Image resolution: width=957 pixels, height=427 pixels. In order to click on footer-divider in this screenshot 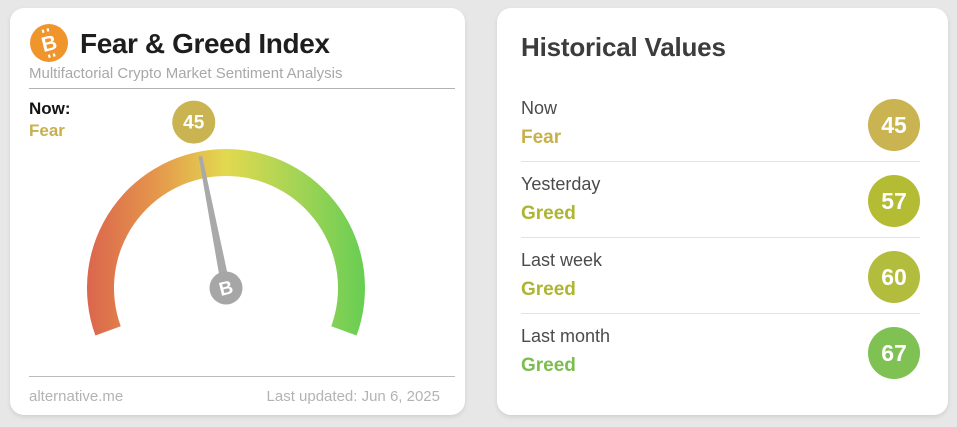, I will do `click(242, 376)`.